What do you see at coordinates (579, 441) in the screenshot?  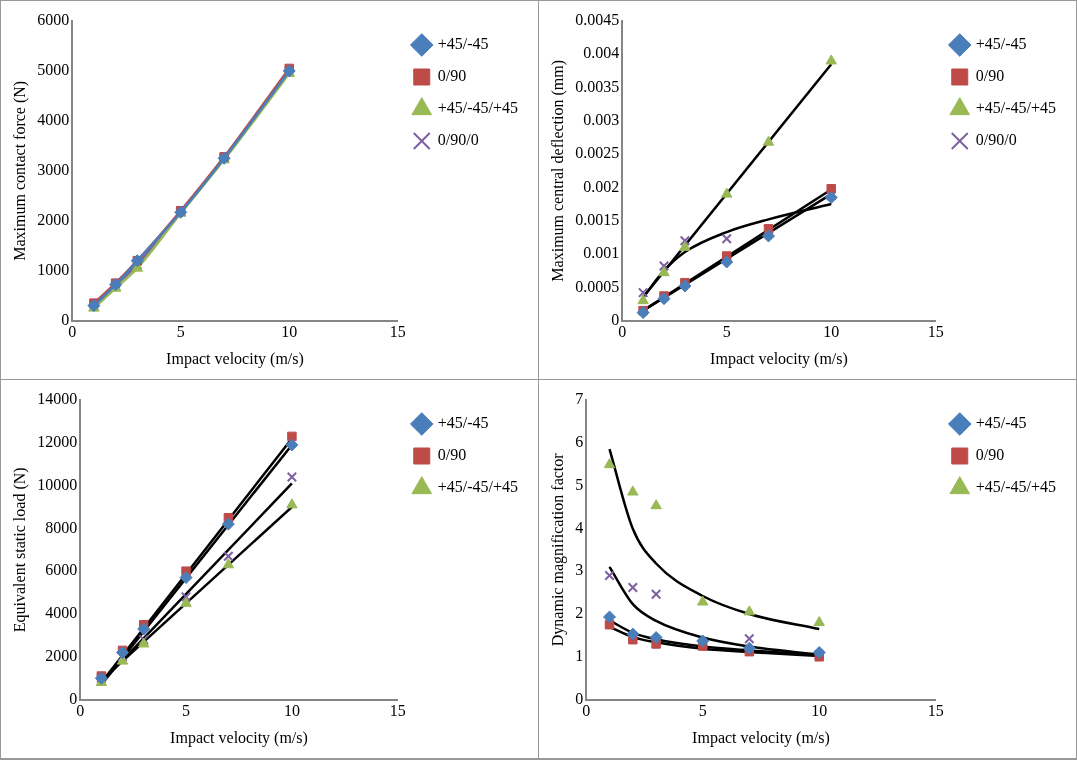 I see `y-tick-label: 6` at bounding box center [579, 441].